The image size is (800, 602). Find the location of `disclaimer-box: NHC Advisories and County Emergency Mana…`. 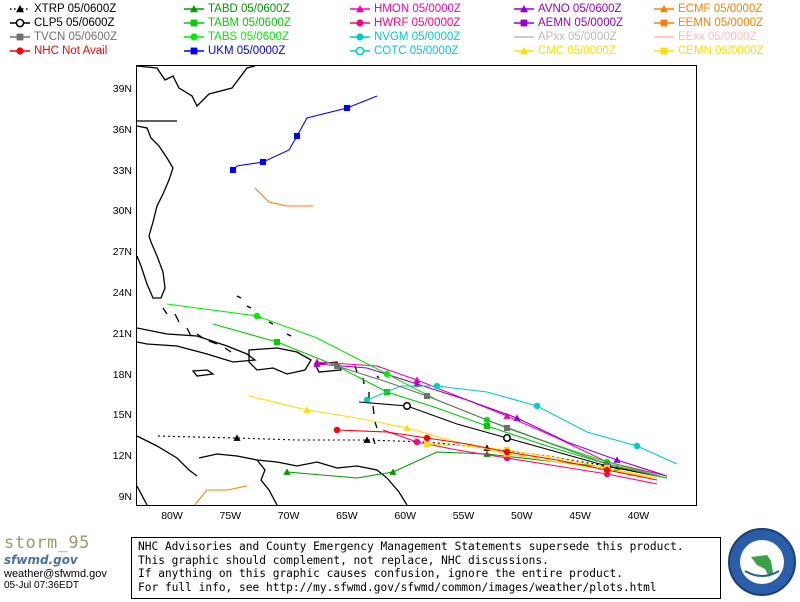

disclaimer-box: NHC Advisories and County Emergency Mana… is located at coordinates (426, 568).